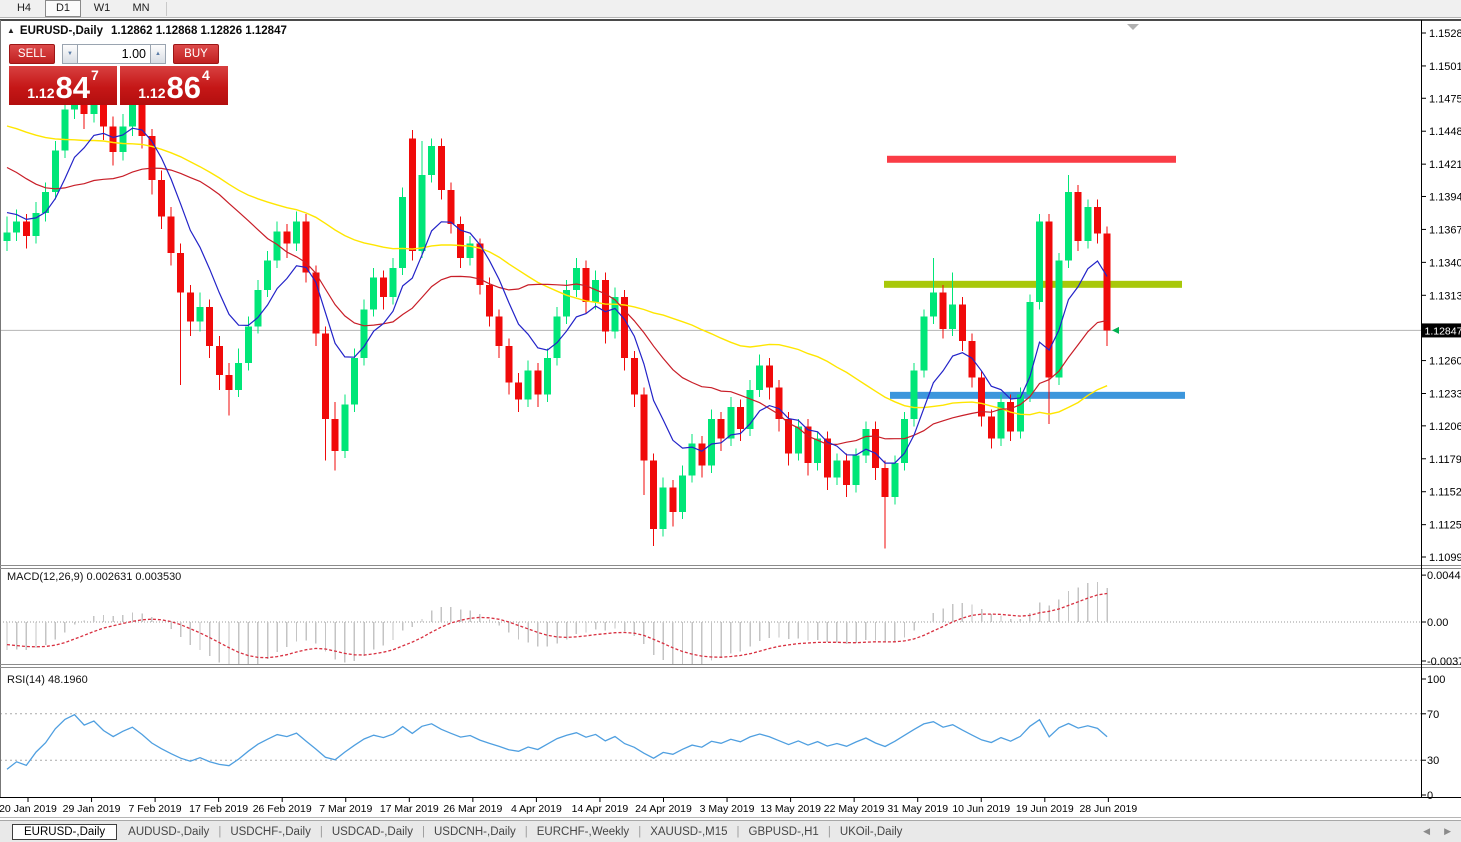 The height and width of the screenshot is (842, 1461). I want to click on volume-input, so click(114, 54).